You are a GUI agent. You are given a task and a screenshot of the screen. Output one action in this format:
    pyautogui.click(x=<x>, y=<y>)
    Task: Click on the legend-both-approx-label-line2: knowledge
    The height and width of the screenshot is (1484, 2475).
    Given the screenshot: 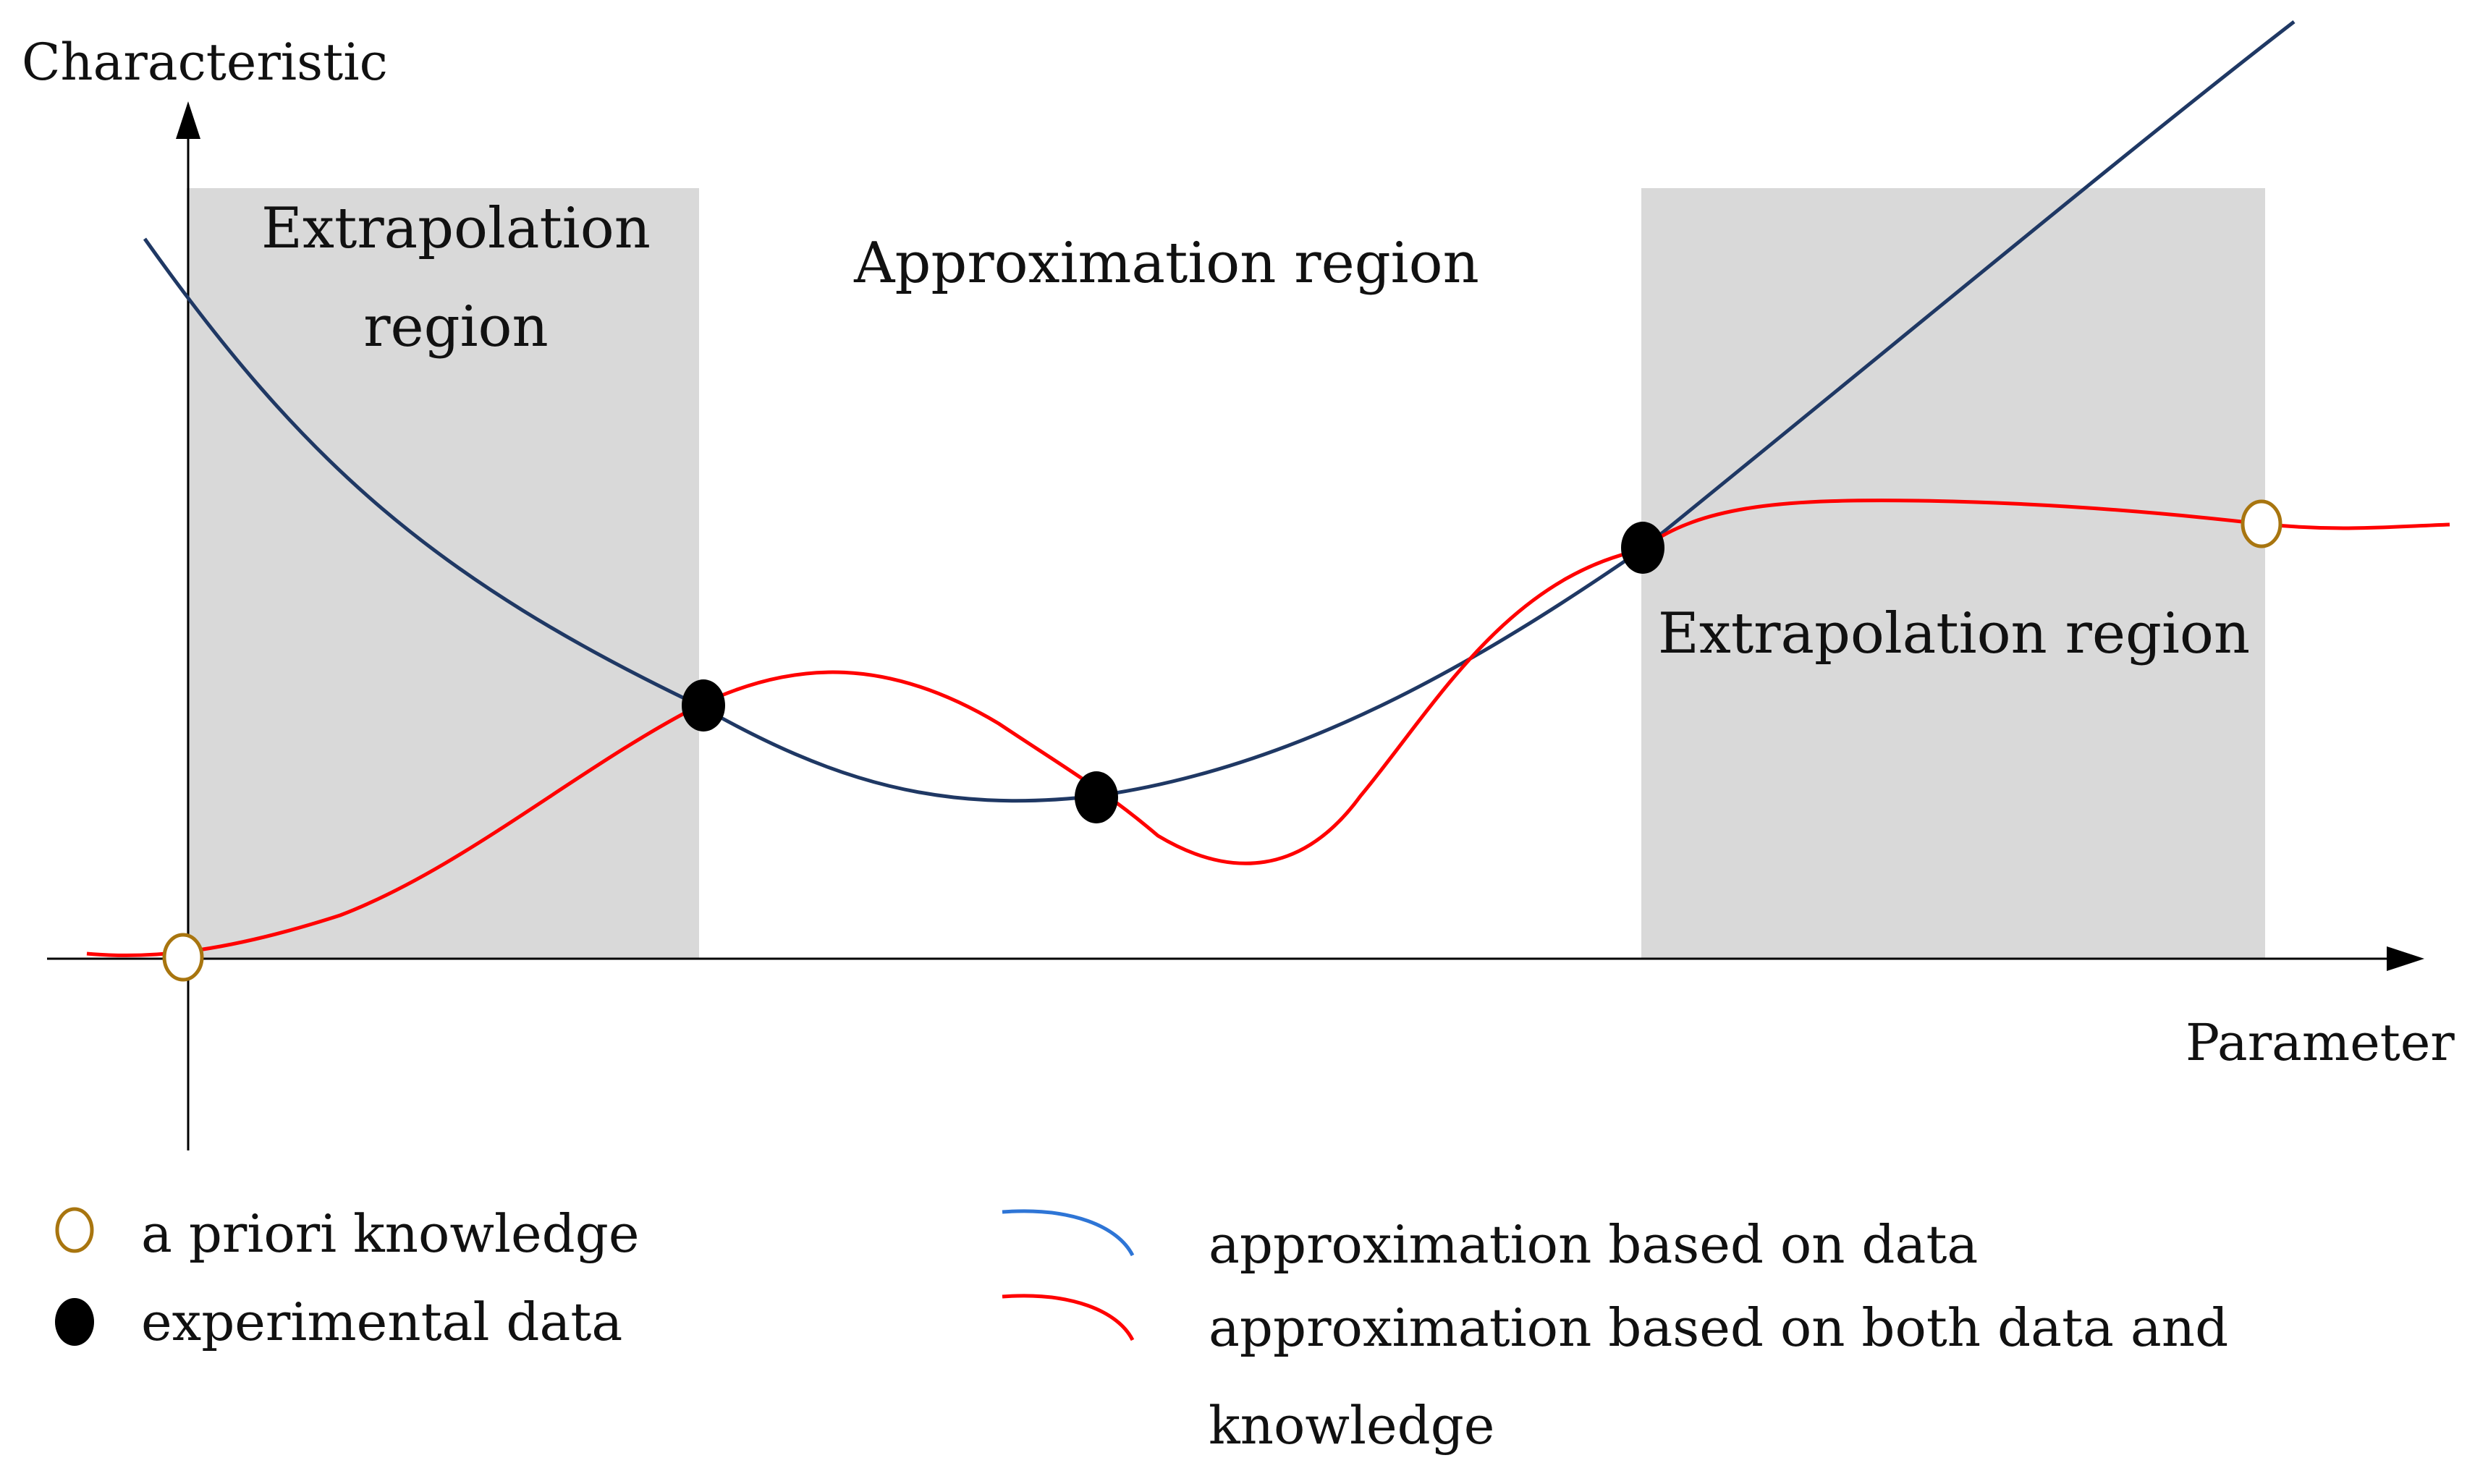 What is the action you would take?
    pyautogui.click(x=1351, y=1425)
    